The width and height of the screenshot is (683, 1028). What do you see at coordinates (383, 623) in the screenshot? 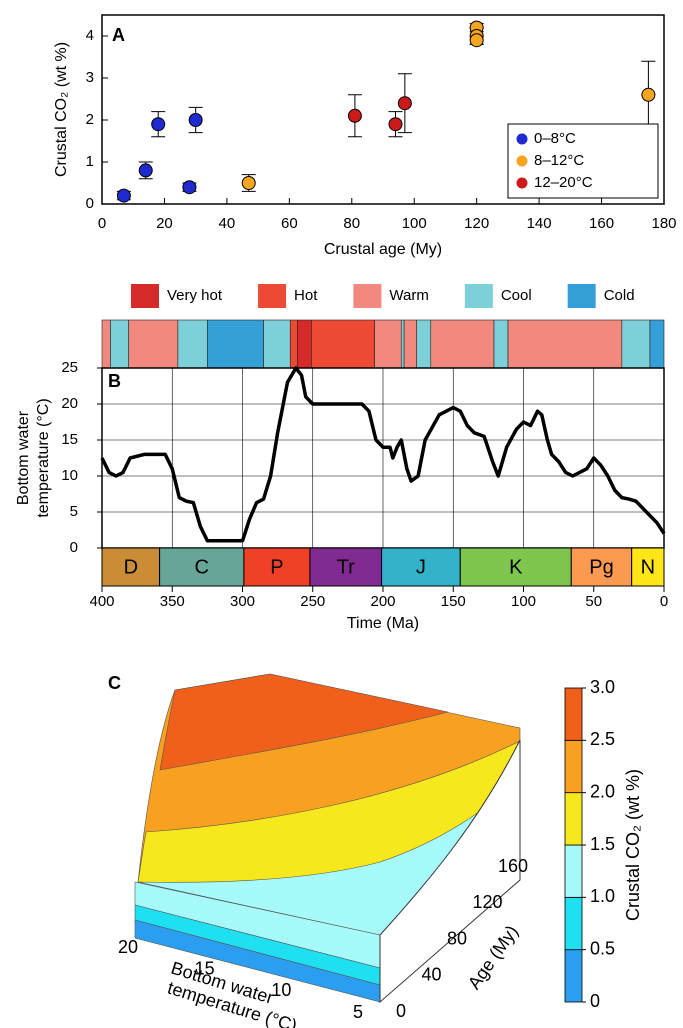
I see `x-axis-label: Time (Ma)` at bounding box center [383, 623].